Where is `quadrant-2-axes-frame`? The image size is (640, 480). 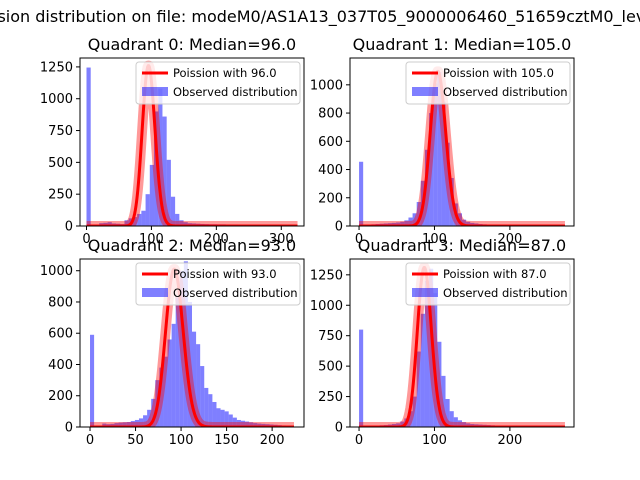
quadrant-2-axes-frame is located at coordinates (192, 343).